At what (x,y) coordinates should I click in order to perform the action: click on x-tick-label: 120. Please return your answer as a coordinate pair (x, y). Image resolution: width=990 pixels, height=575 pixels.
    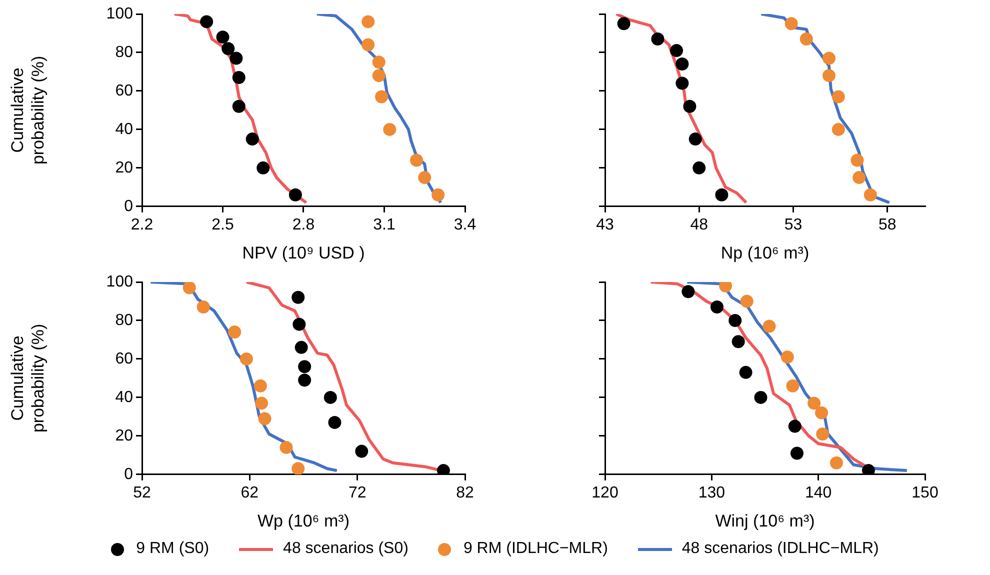
    Looking at the image, I should click on (605, 493).